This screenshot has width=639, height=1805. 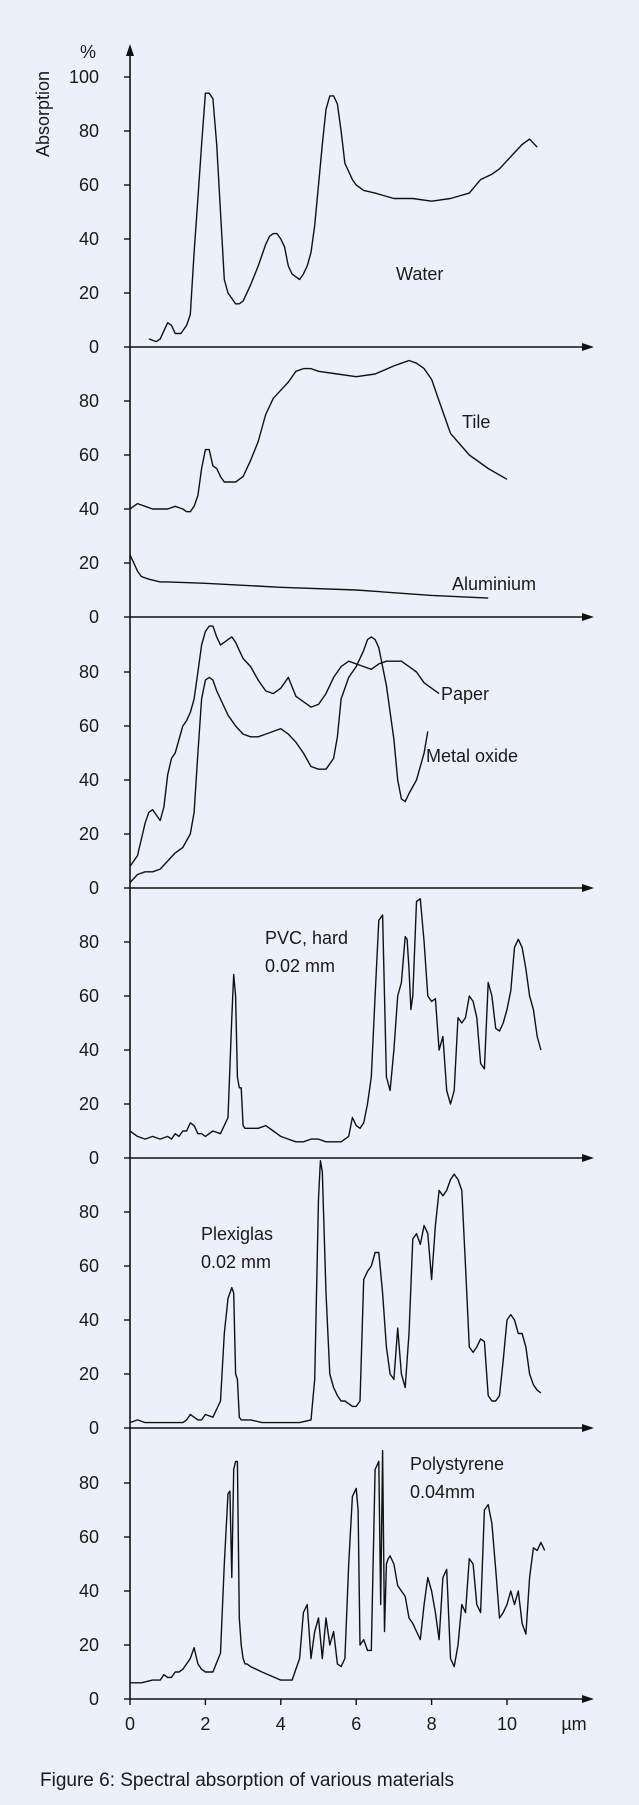 I want to click on panel-1-y-tick-label: 40, so click(x=89, y=509).